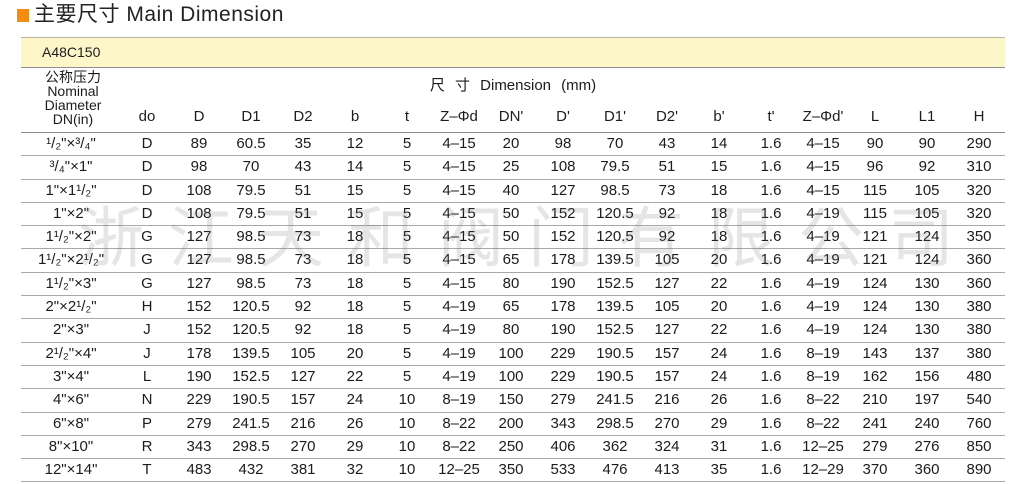 The image size is (1021, 484). I want to click on dimension-cell: 250, so click(511, 446).